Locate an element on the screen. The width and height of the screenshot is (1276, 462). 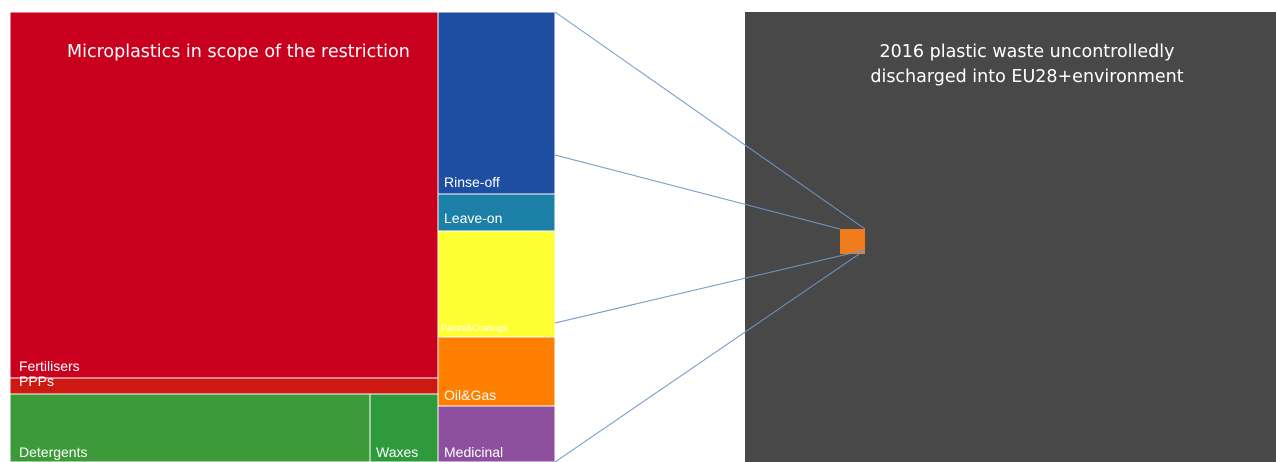
microplastics-share-marker is located at coordinates (852, 241).